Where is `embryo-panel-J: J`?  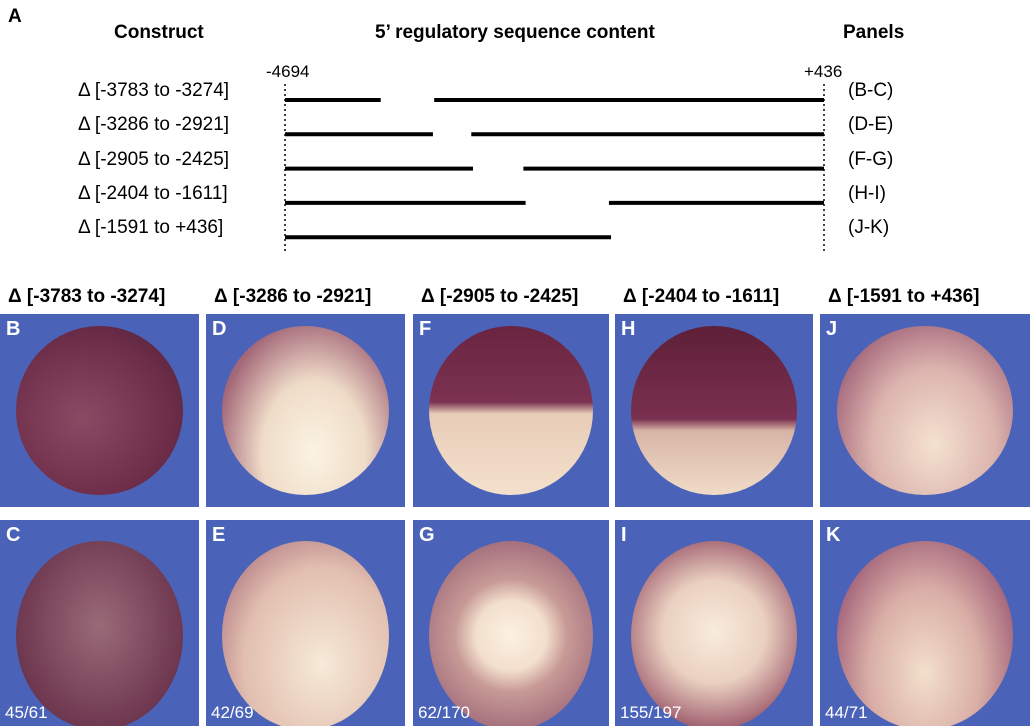
embryo-panel-J: J is located at coordinates (925, 410).